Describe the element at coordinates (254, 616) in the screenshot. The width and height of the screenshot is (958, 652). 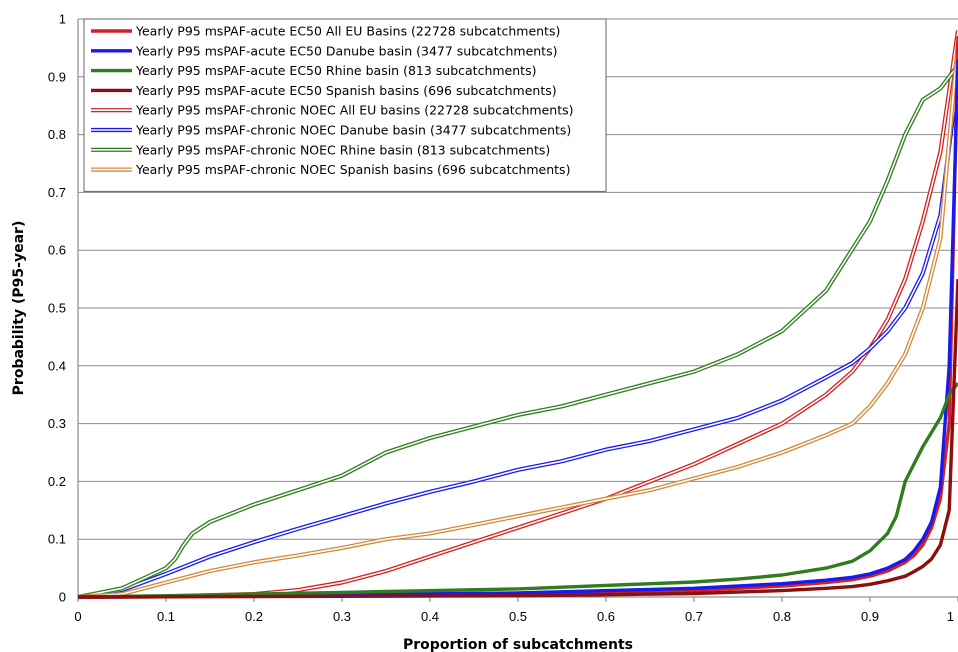
I see `x-tick-label: 0.2` at that location.